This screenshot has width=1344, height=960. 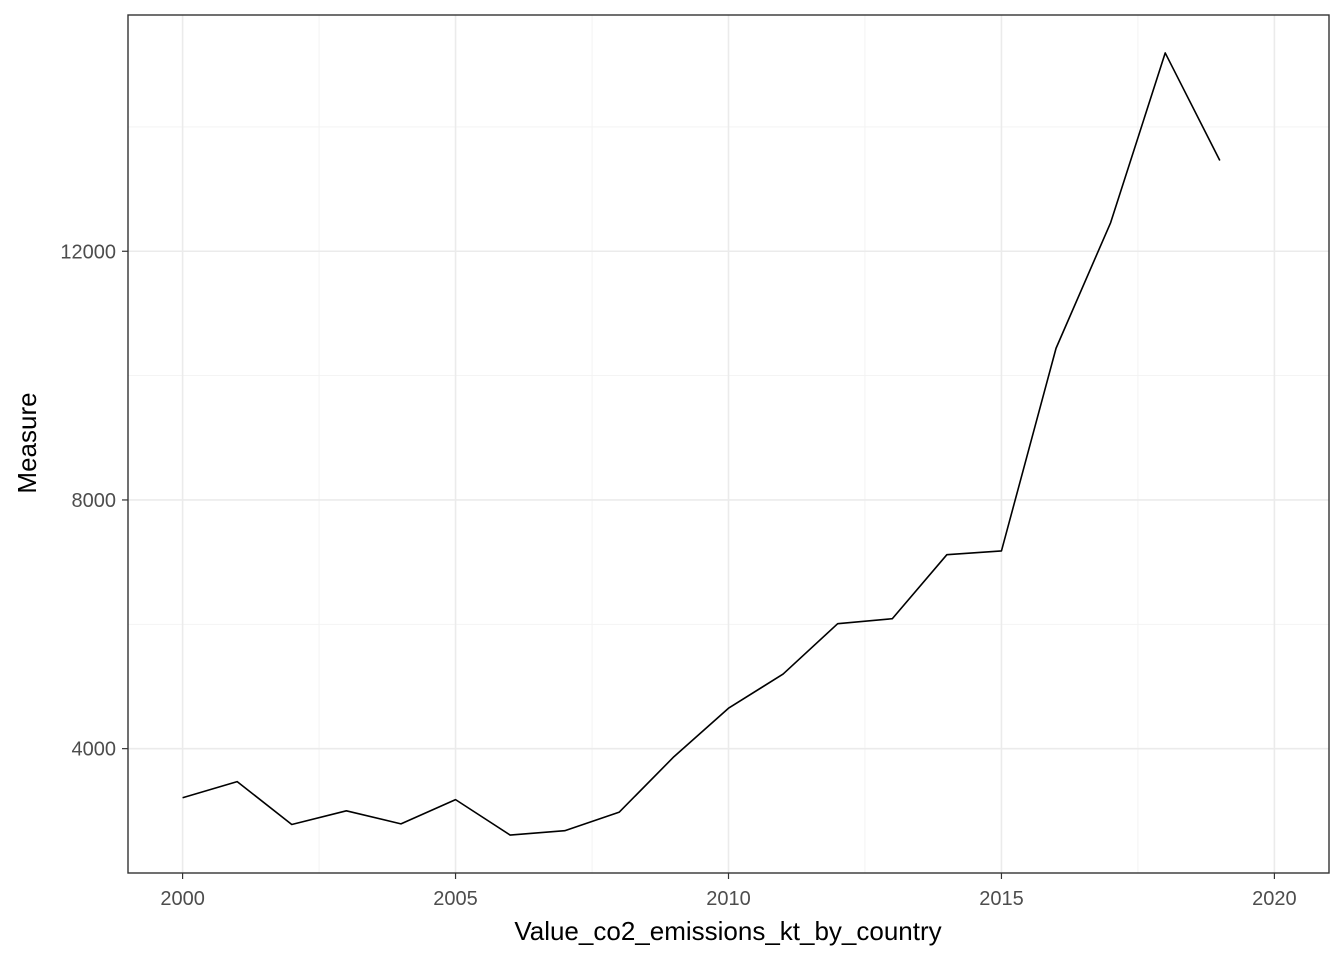 What do you see at coordinates (182, 899) in the screenshot?
I see `x-tick-label: 2000` at bounding box center [182, 899].